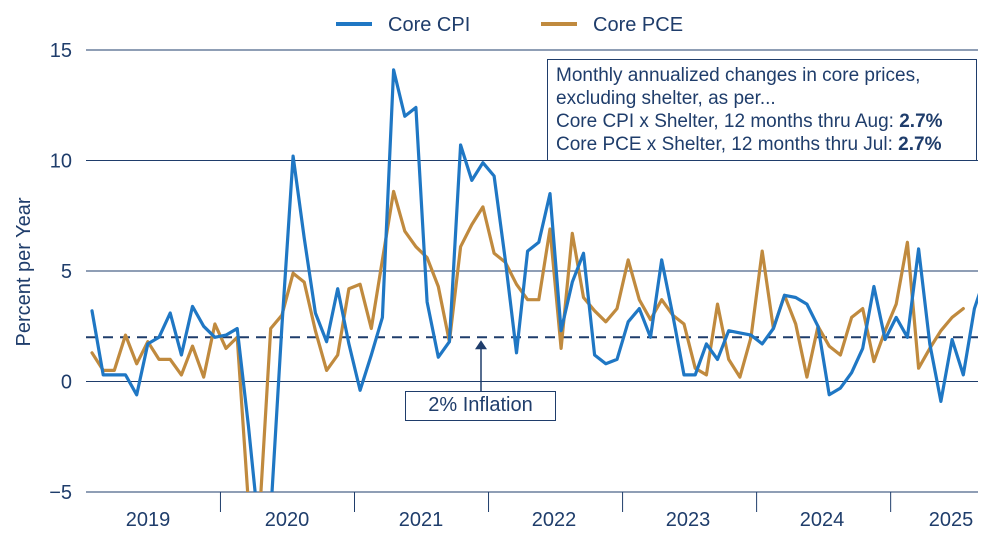 The height and width of the screenshot is (540, 1000). I want to click on x-tick-label: 2020, so click(287, 520).